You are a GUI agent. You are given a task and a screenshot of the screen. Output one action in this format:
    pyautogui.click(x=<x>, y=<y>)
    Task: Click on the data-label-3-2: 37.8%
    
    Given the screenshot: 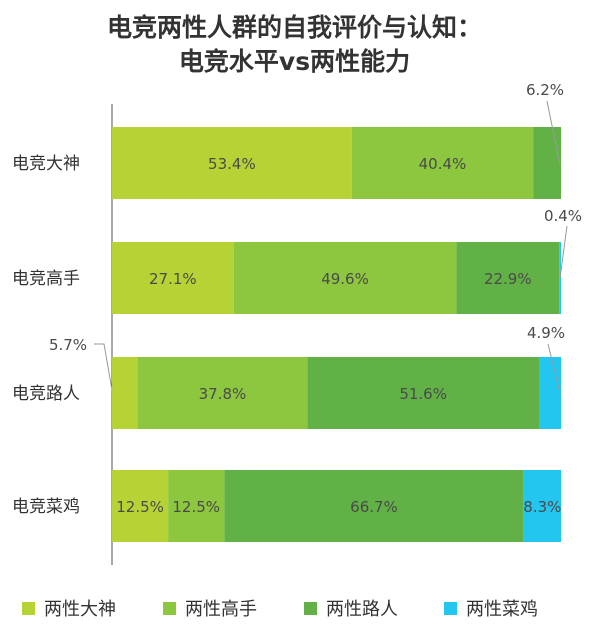 What is the action you would take?
    pyautogui.click(x=223, y=394)
    